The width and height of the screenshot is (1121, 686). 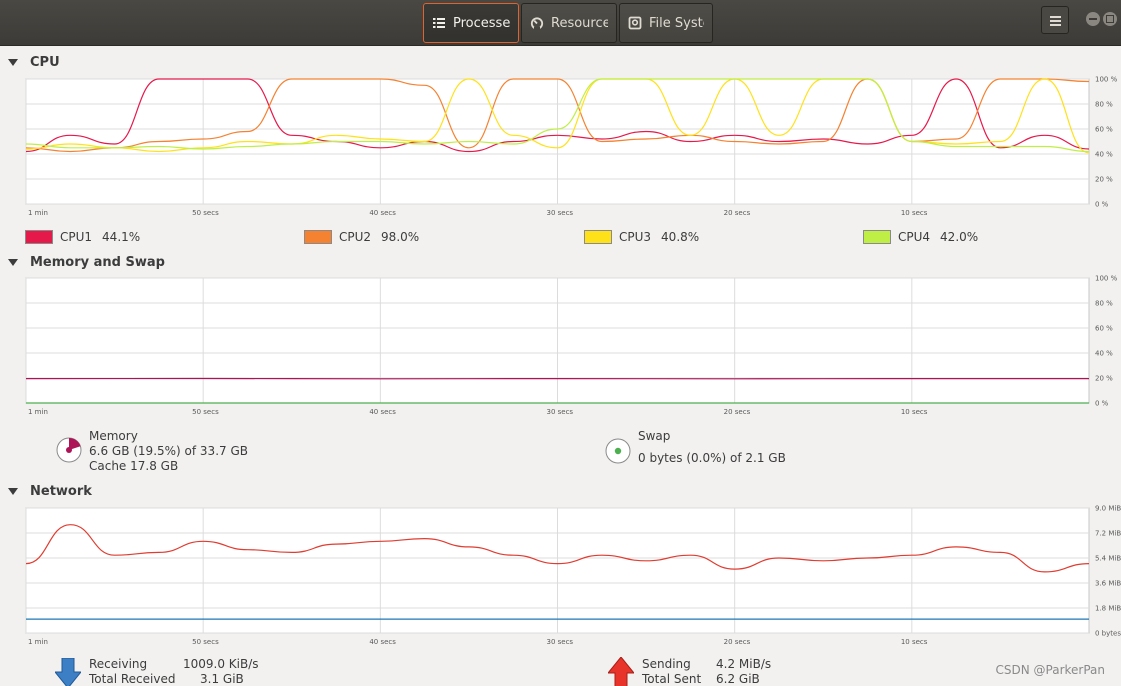 I want to click on memory-pie-icon, so click(x=69, y=450).